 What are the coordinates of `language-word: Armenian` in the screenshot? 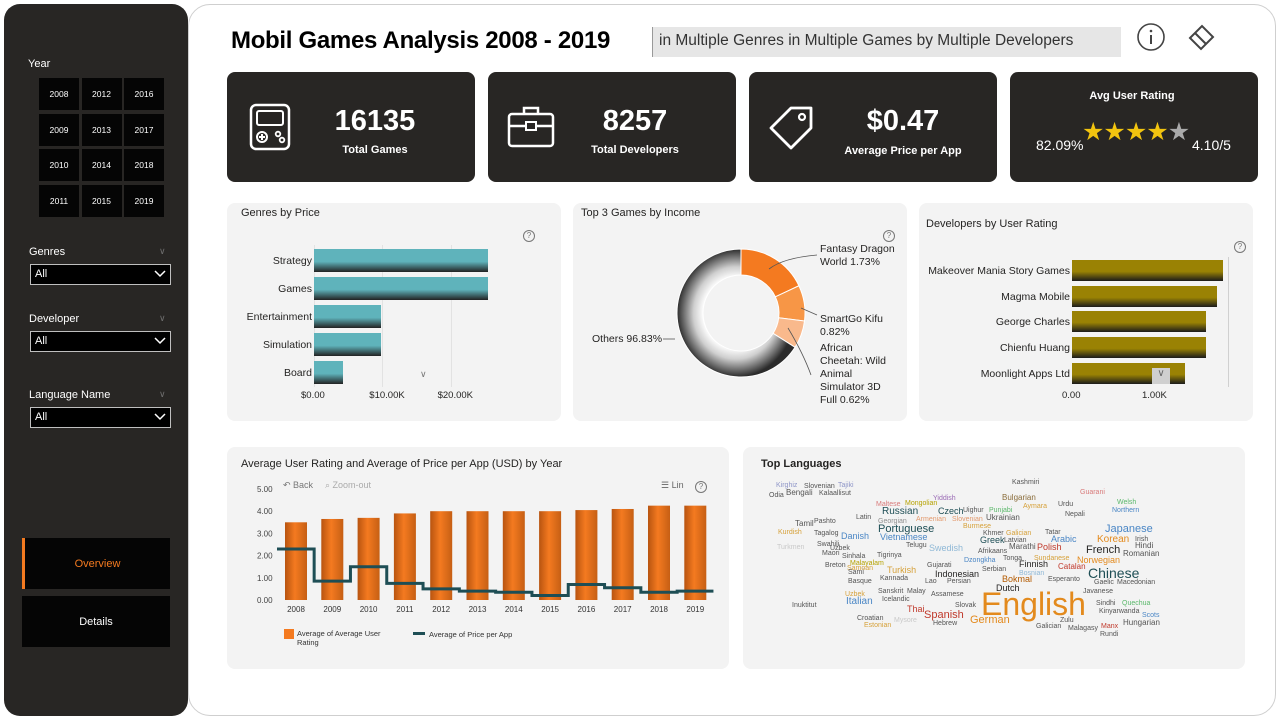 It's located at (931, 519).